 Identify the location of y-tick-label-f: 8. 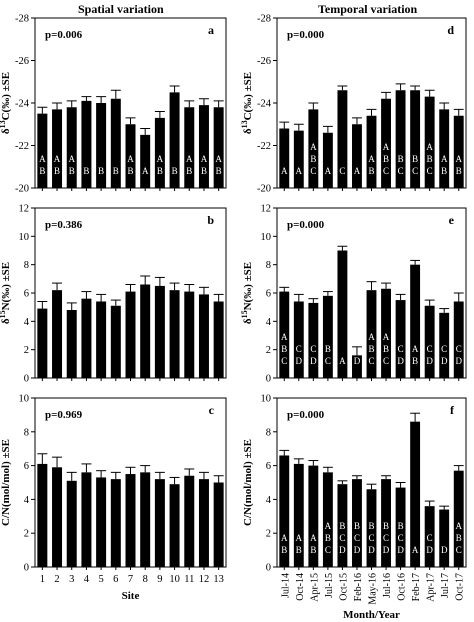
(268, 432).